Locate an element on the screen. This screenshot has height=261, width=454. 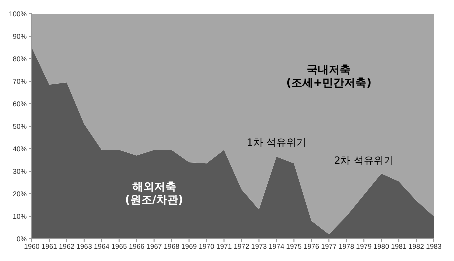
annotation: 1차 석유위기 is located at coordinates (276, 143).